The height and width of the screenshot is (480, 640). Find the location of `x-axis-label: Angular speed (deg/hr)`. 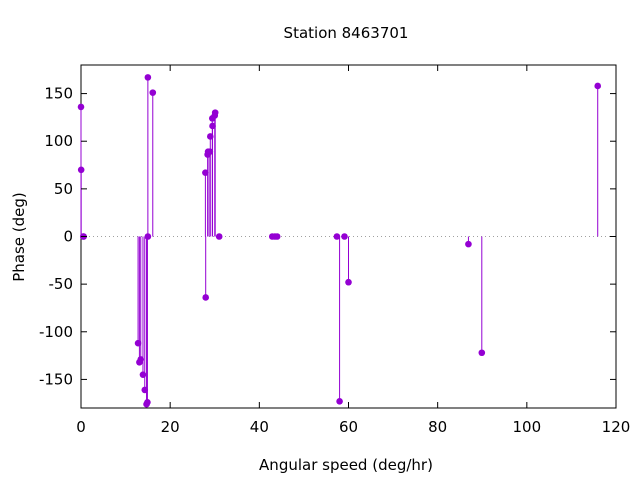

x-axis-label: Angular speed (deg/hr) is located at coordinates (346, 465).